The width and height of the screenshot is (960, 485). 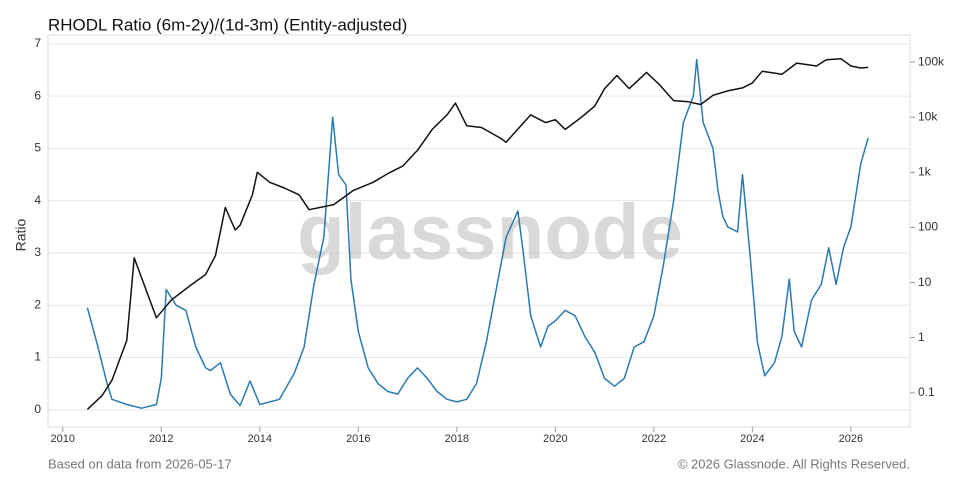 I want to click on y-axis-label: Ratio, so click(x=21, y=234).